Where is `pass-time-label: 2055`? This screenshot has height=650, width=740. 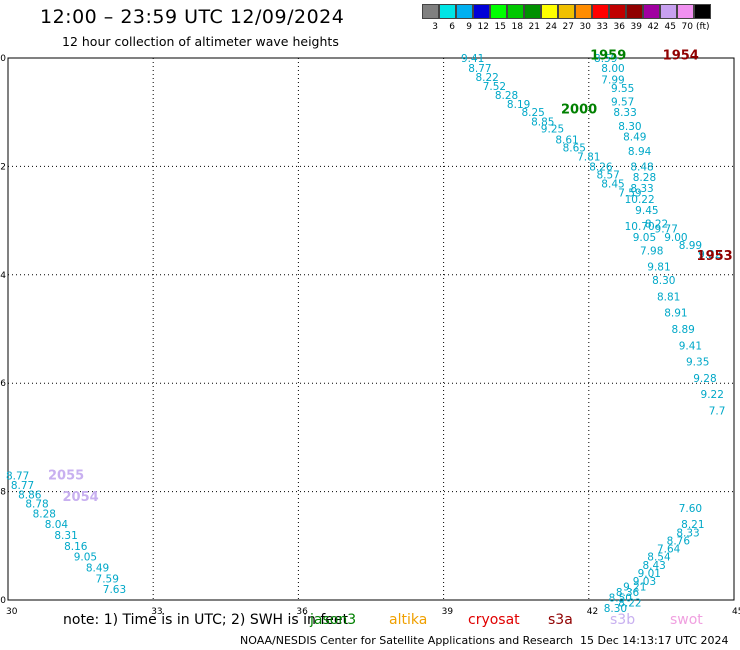
pass-time-label: 2055 is located at coordinates (66, 475).